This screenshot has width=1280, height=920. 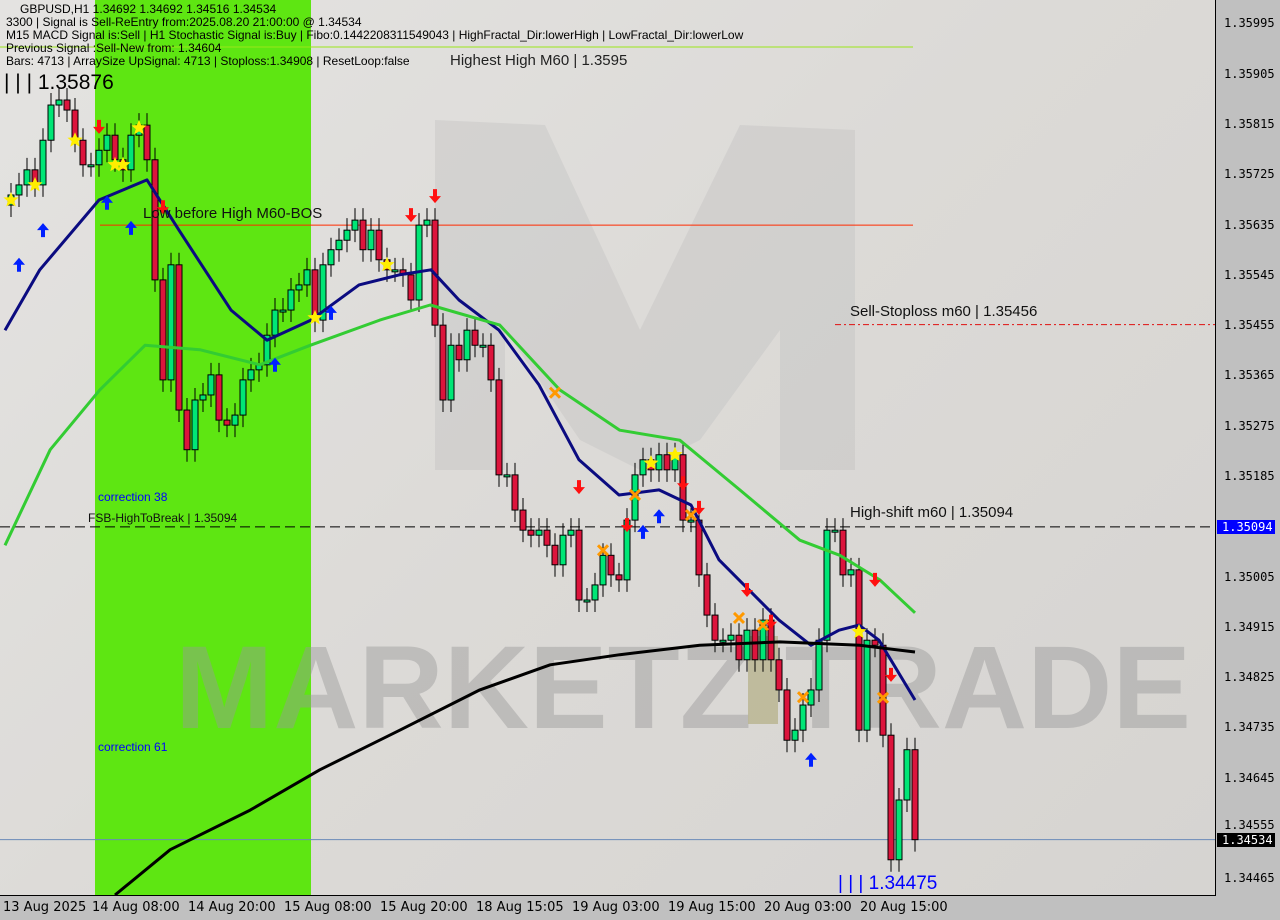 I want to click on price-tick-label: 1.35455, so click(x=1249, y=325).